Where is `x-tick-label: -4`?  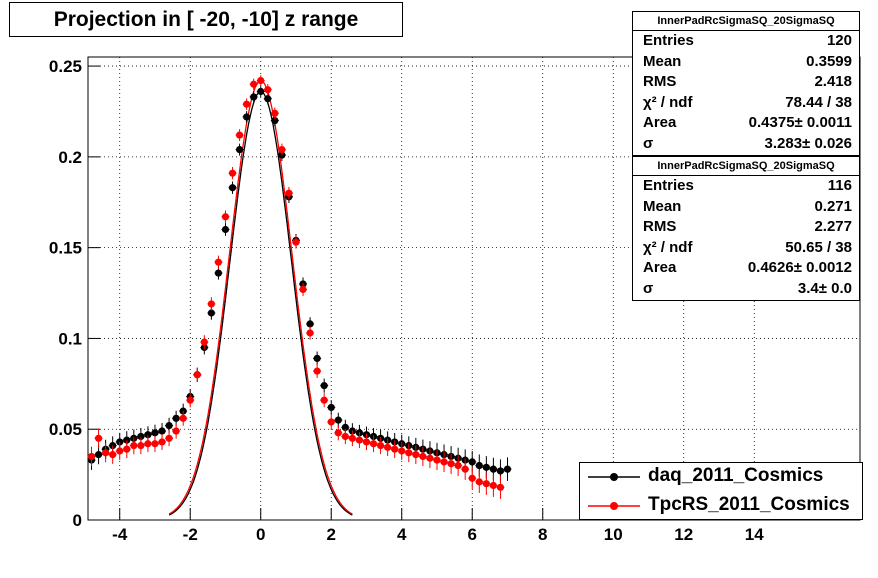
x-tick-label: -4 is located at coordinates (120, 534).